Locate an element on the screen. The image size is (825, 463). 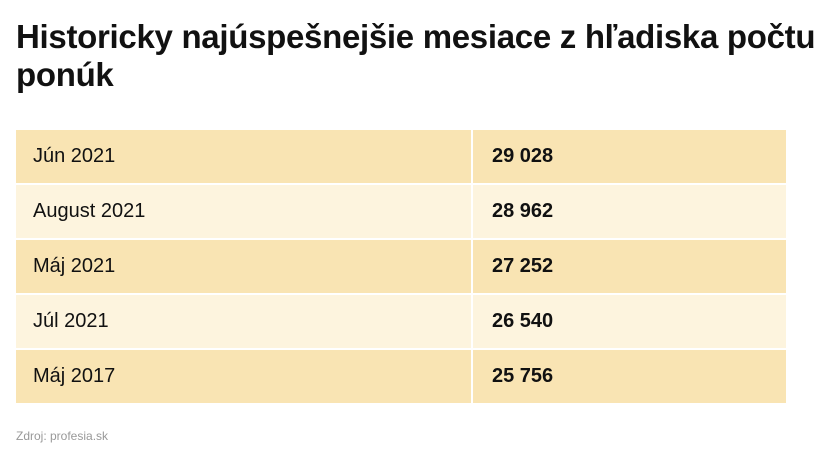
month-cell: Júl 2021 is located at coordinates (244, 321).